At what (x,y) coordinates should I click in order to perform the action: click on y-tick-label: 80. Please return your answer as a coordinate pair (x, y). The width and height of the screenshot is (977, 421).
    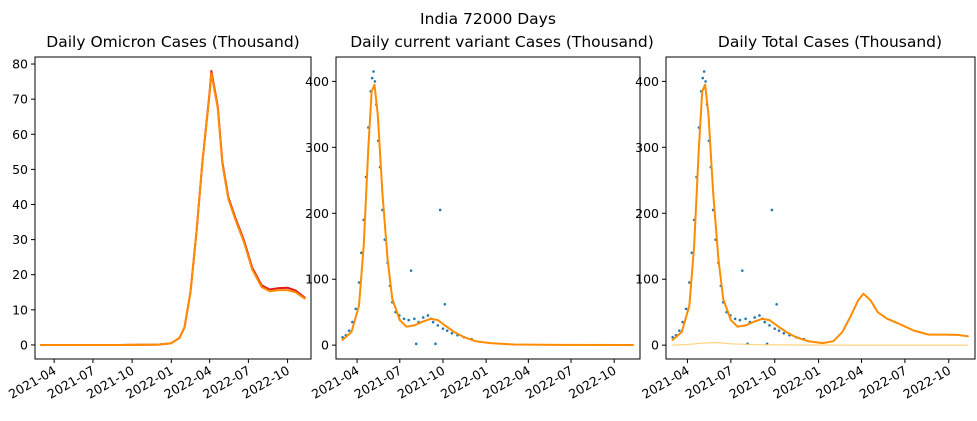
    Looking at the image, I should click on (20, 64).